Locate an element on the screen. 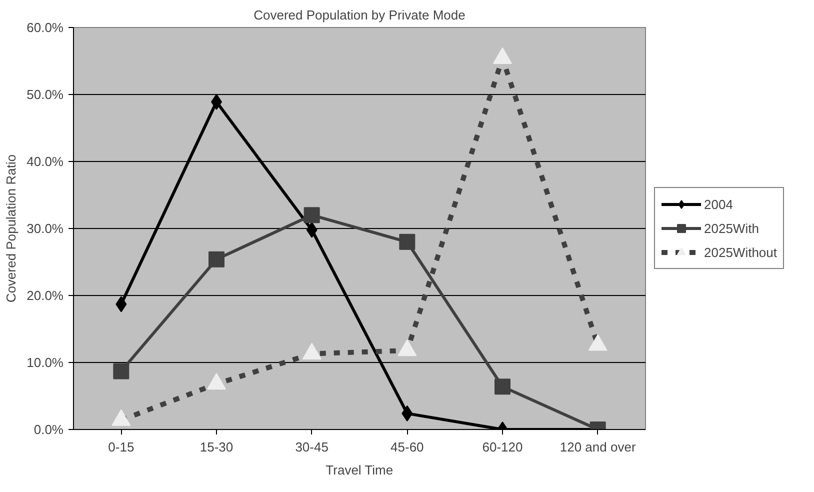 This screenshot has height=492, width=814. legend-label: 2004 is located at coordinates (718, 204).